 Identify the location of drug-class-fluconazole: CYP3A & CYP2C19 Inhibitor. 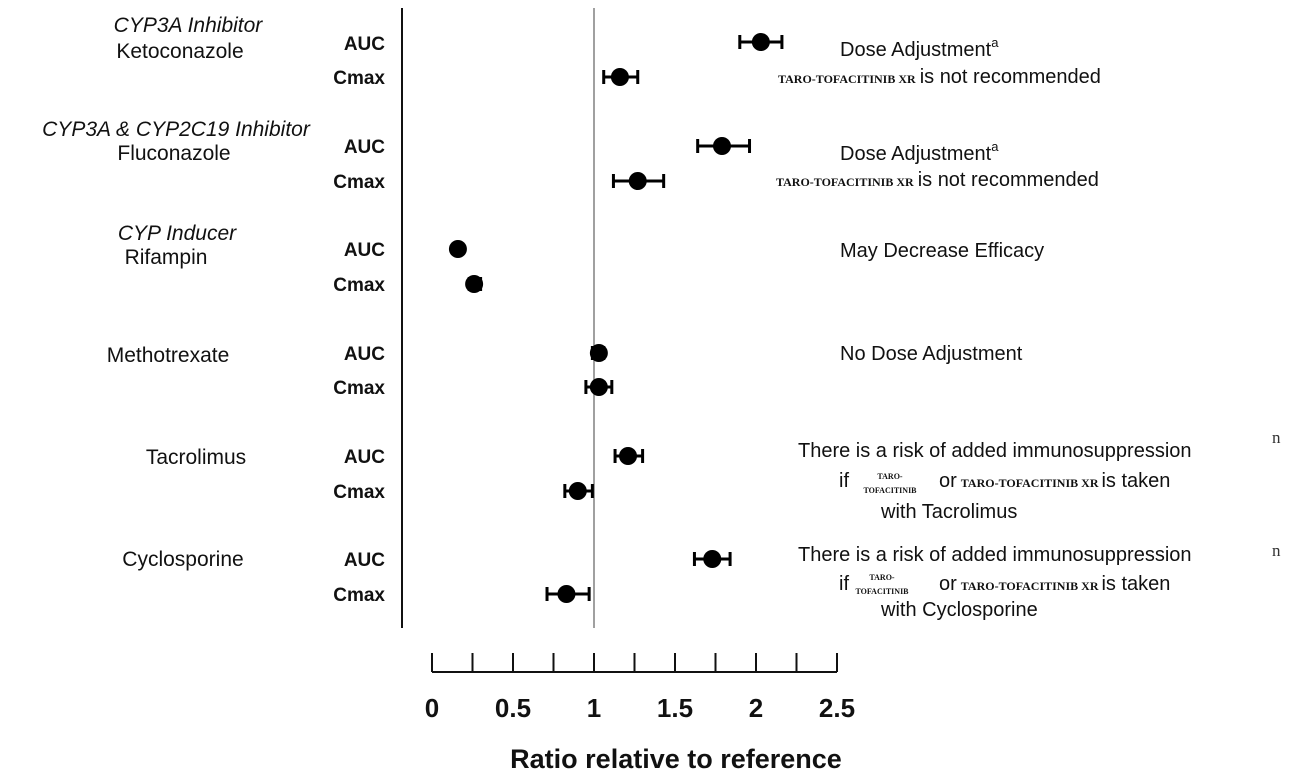
(176, 129).